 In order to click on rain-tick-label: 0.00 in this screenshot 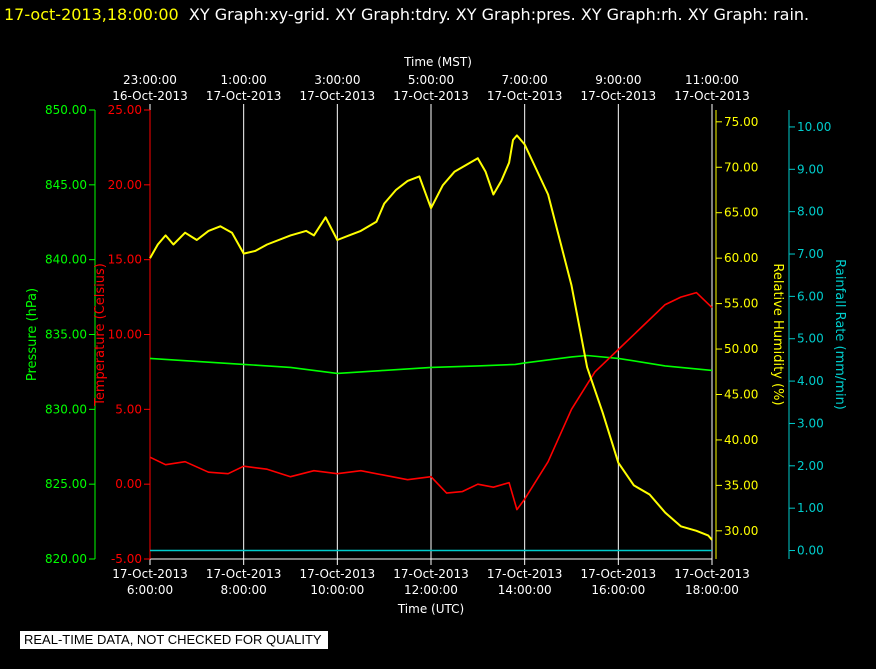, I will do `click(810, 551)`.